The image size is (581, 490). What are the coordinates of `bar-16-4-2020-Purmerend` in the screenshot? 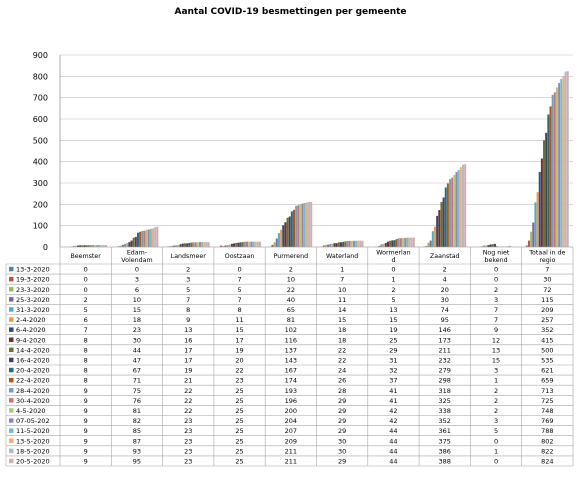 It's located at (289, 231).